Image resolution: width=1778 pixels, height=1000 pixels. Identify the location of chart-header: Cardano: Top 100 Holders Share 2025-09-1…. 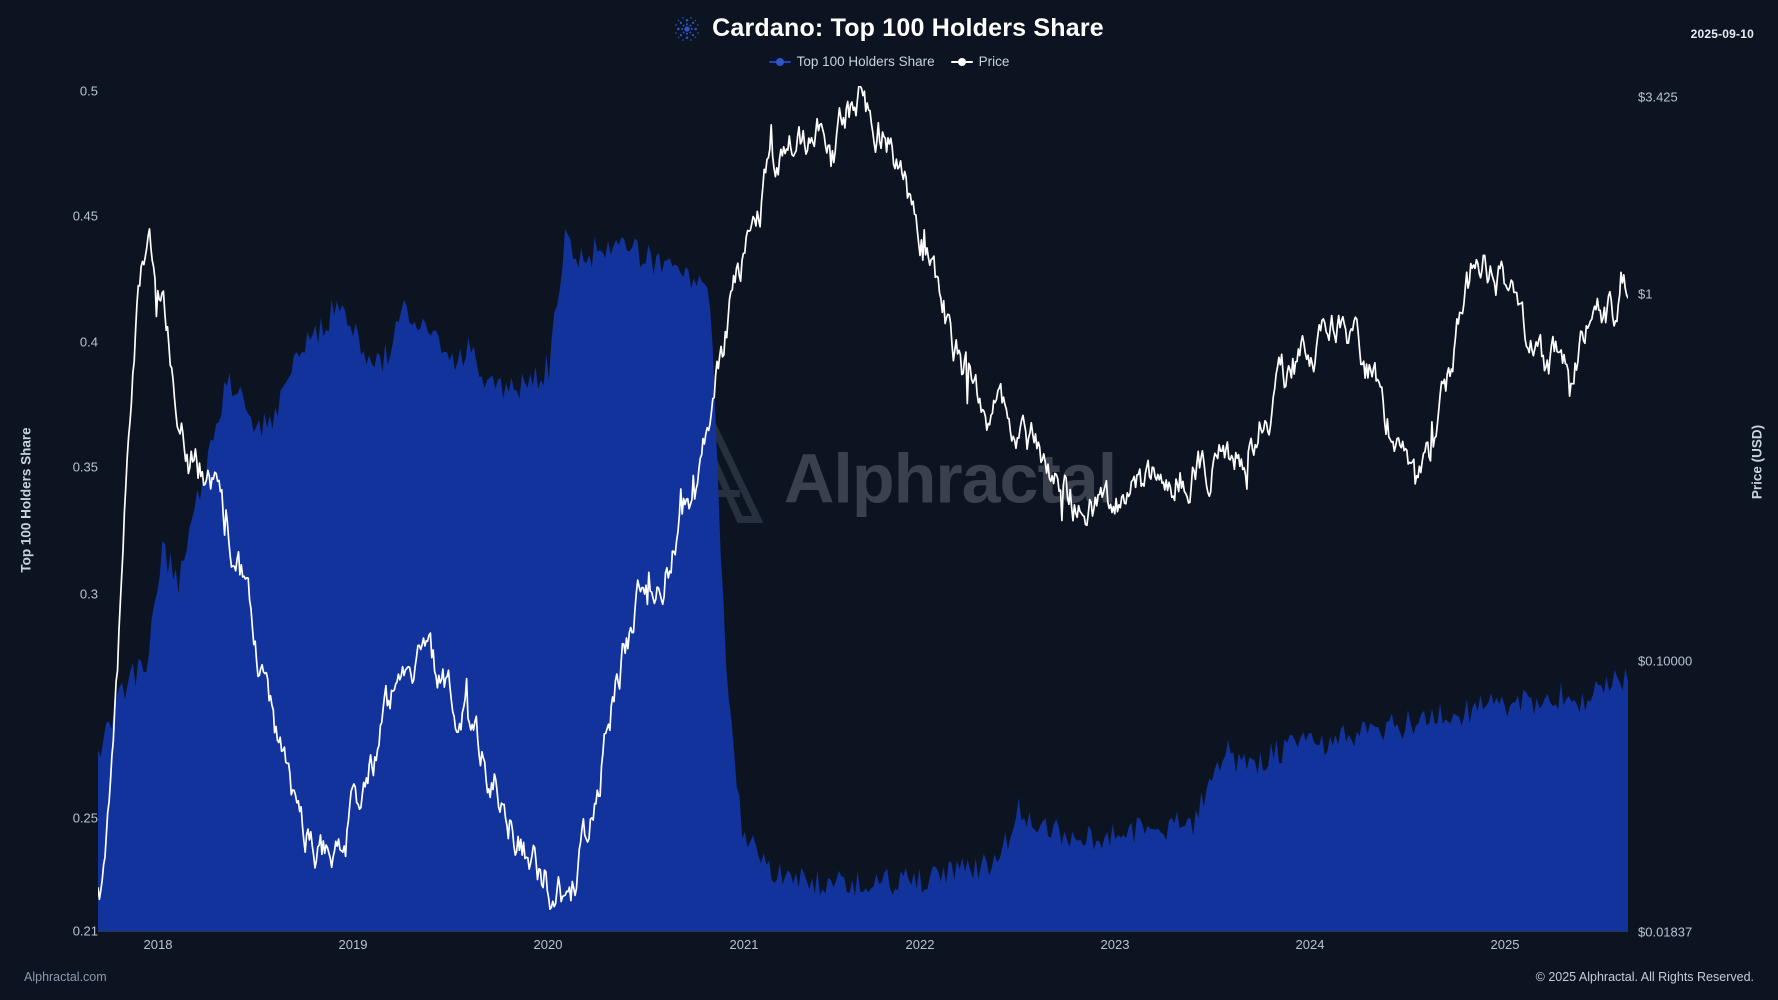
(889, 26).